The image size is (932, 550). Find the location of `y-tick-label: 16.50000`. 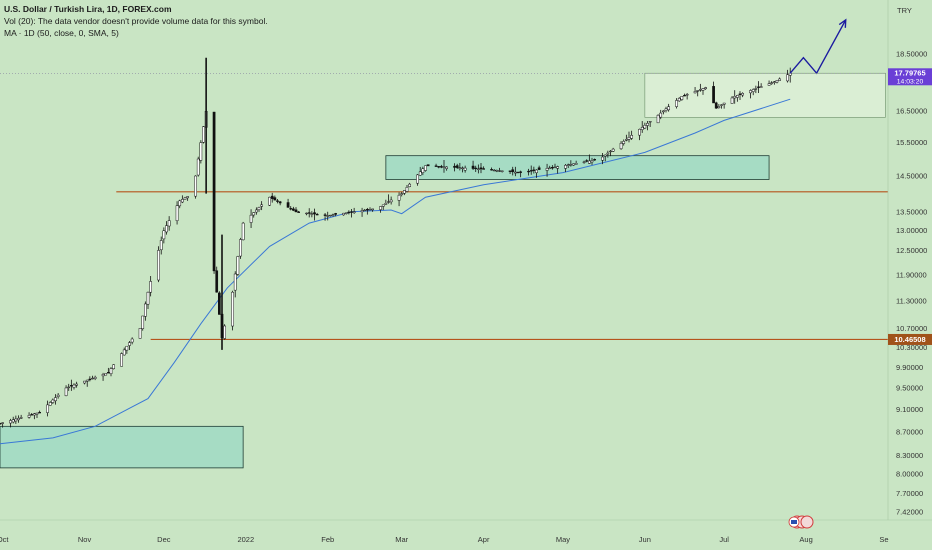

y-tick-label: 16.50000 is located at coordinates (911, 111).